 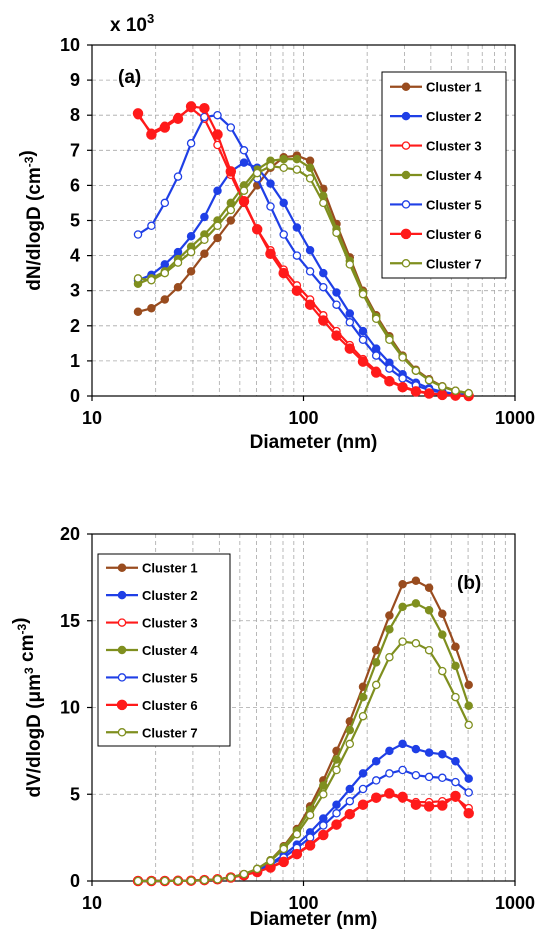 What do you see at coordinates (70, 621) in the screenshot?
I see `y-tick-label: 15` at bounding box center [70, 621].